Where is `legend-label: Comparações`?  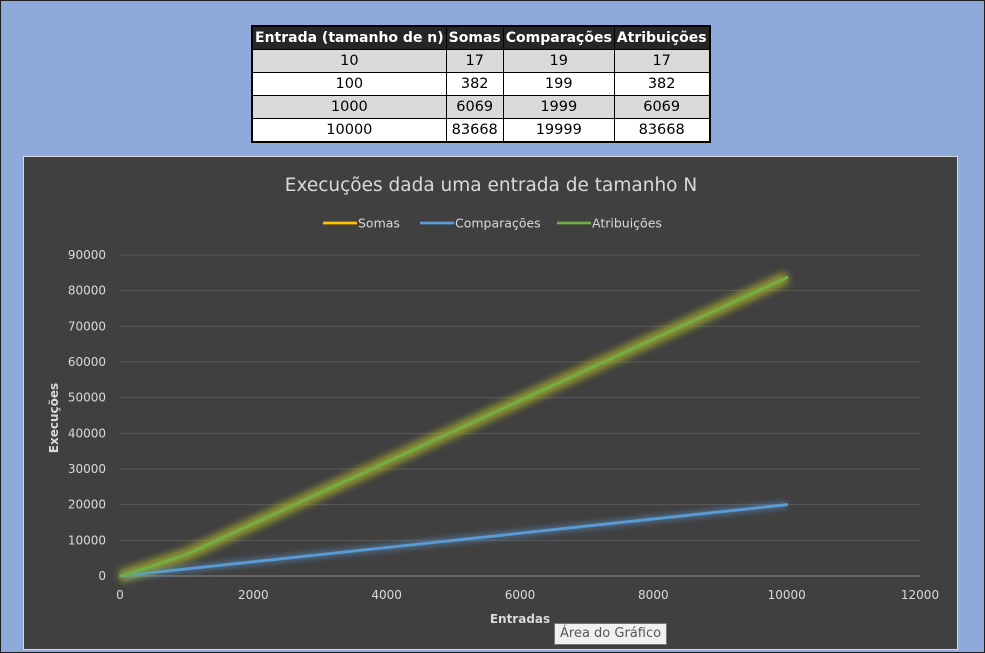
legend-label: Comparações is located at coordinates (498, 223).